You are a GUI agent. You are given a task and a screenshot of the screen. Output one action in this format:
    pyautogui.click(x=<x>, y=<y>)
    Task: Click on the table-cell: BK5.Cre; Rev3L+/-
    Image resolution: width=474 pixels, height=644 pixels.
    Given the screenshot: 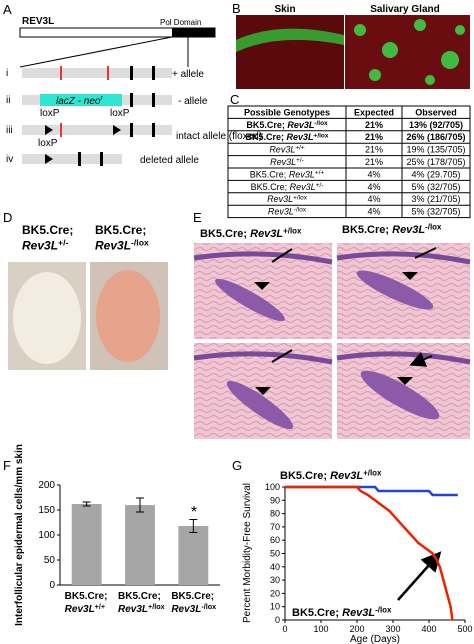 What is the action you would take?
    pyautogui.click(x=287, y=187)
    